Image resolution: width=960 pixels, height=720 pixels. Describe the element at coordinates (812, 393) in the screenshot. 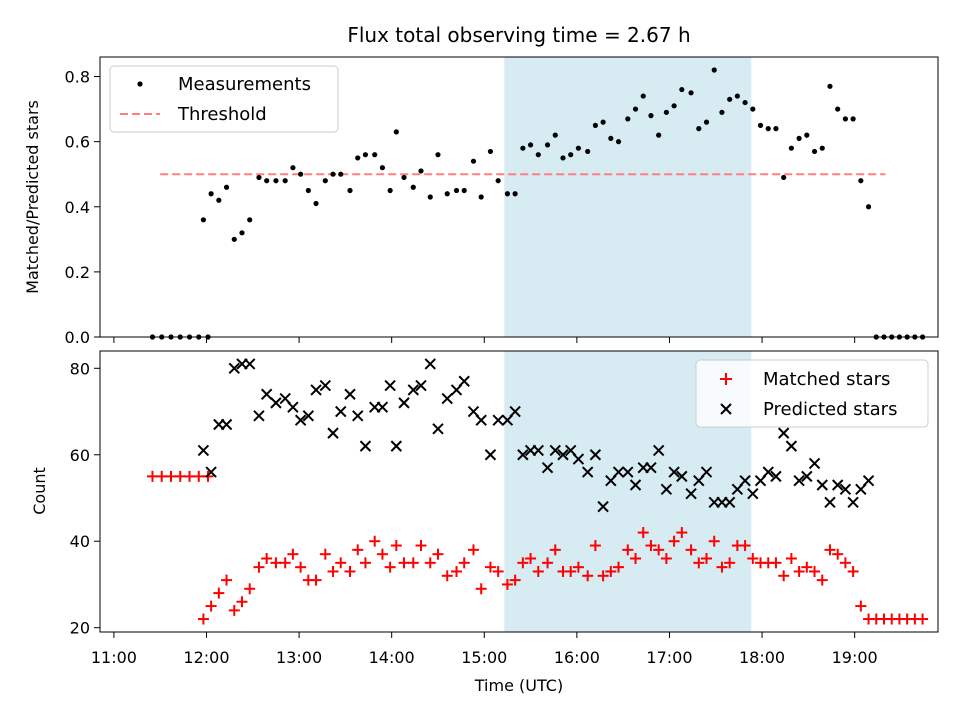

I see `bottom-legend: Matched stars Predicted stars` at that location.